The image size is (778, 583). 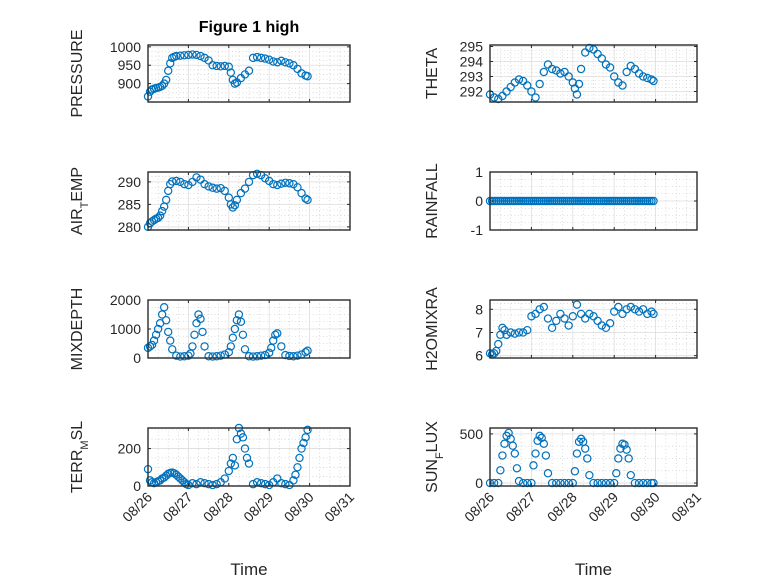 What do you see at coordinates (477, 230) in the screenshot?
I see `y-tick-label: -1` at bounding box center [477, 230].